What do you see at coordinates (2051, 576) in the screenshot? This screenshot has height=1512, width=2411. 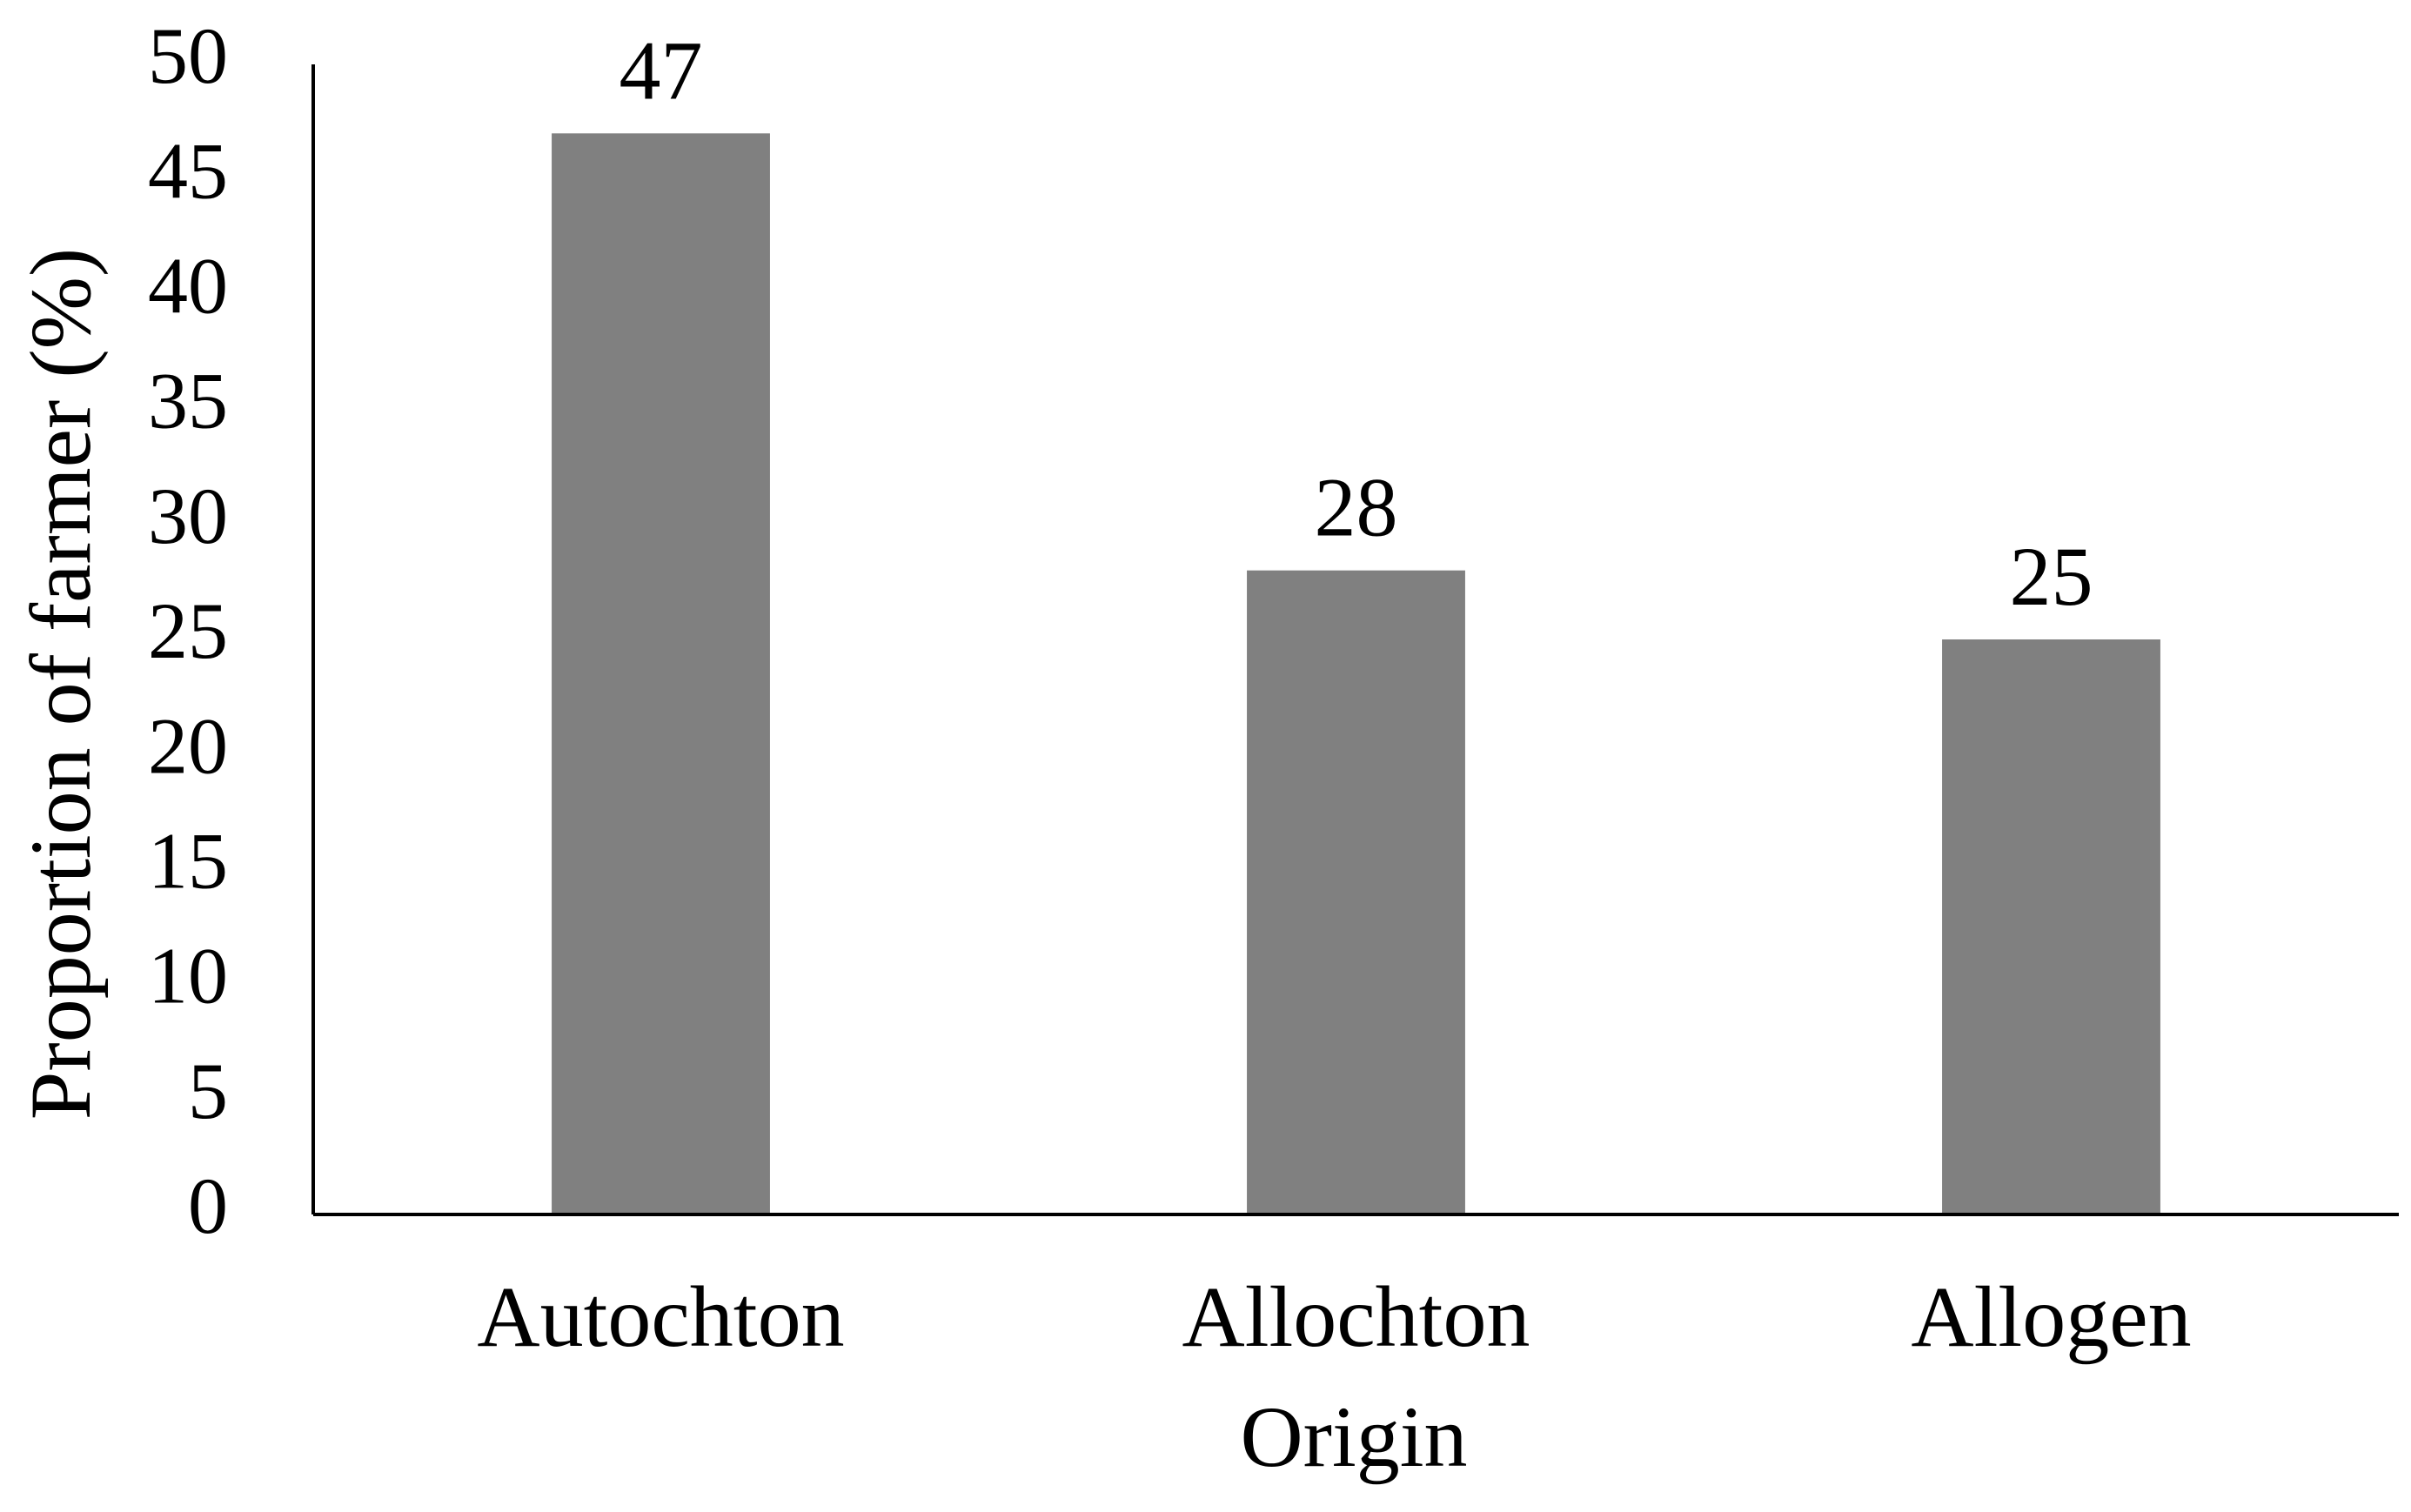 I see `value-label: 25` at bounding box center [2051, 576].